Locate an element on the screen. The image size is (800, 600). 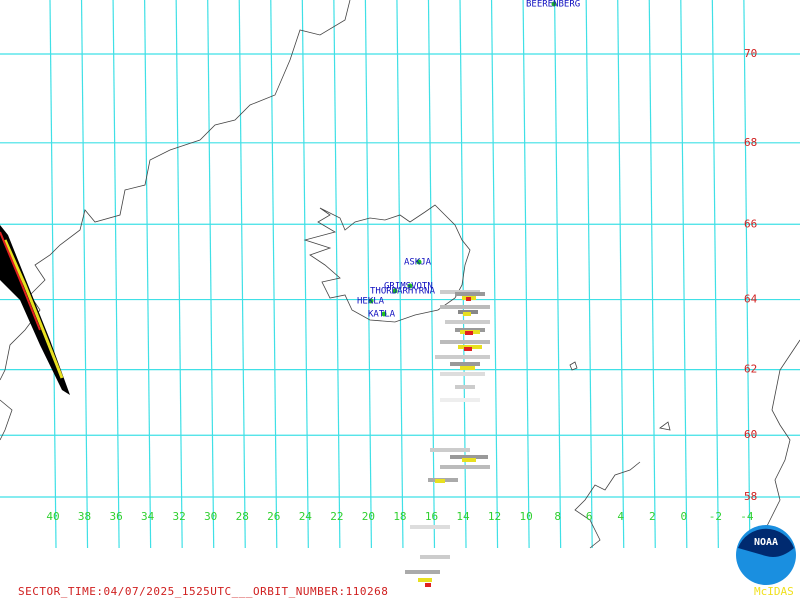
ash-plume-west is located at coordinates (35, 310).